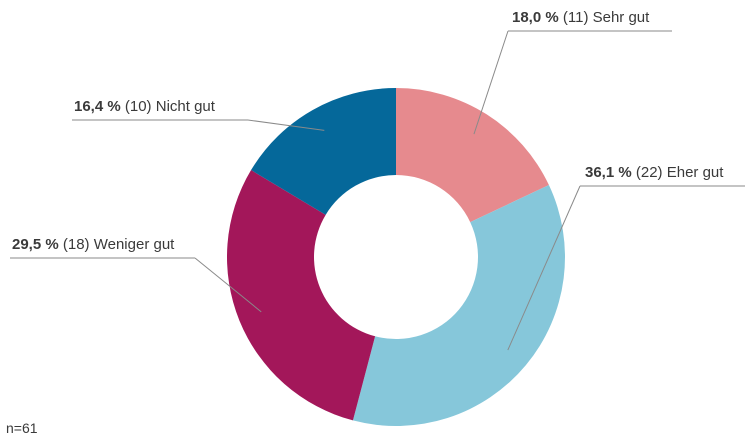  What do you see at coordinates (621, 17) in the screenshot?
I see `slice-category: Sehr gut` at bounding box center [621, 17].